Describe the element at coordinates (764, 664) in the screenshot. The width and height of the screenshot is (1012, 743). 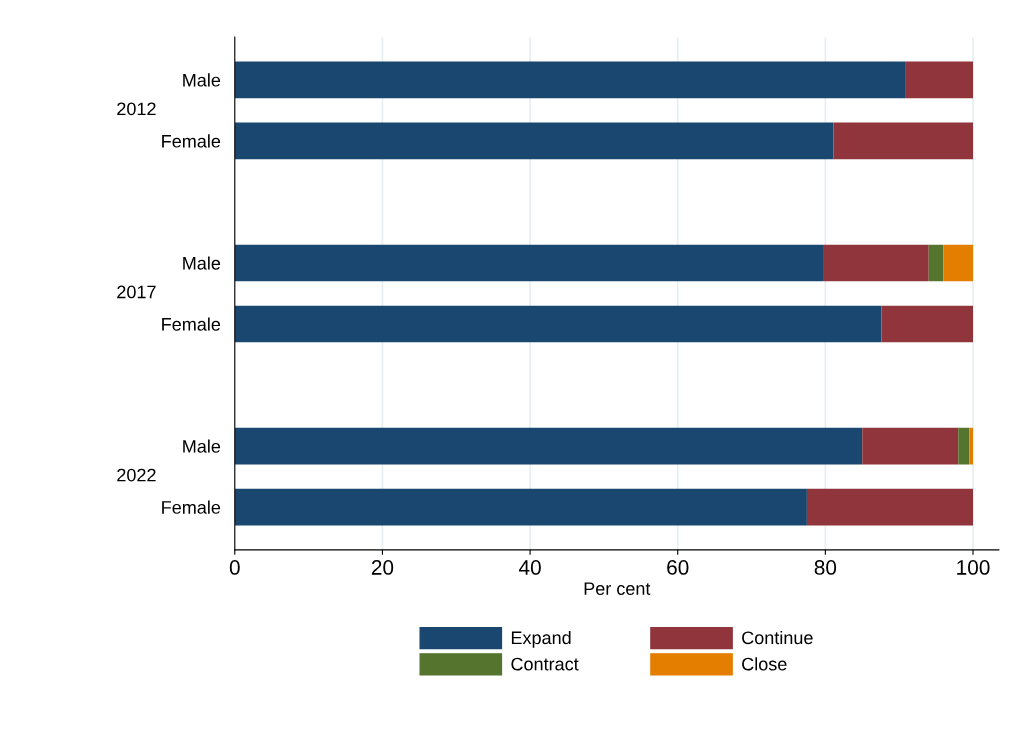
I see `legend-label: Close` at that location.